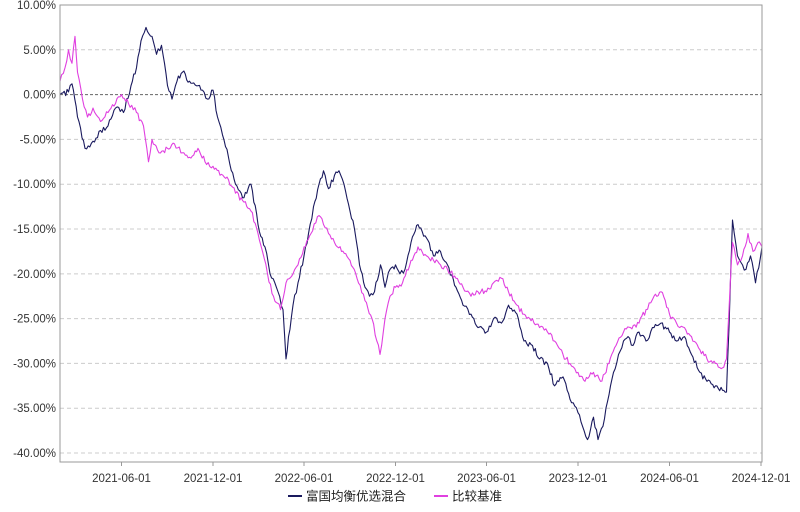 The height and width of the screenshot is (512, 800). What do you see at coordinates (395, 479) in the screenshot?
I see `x-tick-label: 2022-12-01` at bounding box center [395, 479].